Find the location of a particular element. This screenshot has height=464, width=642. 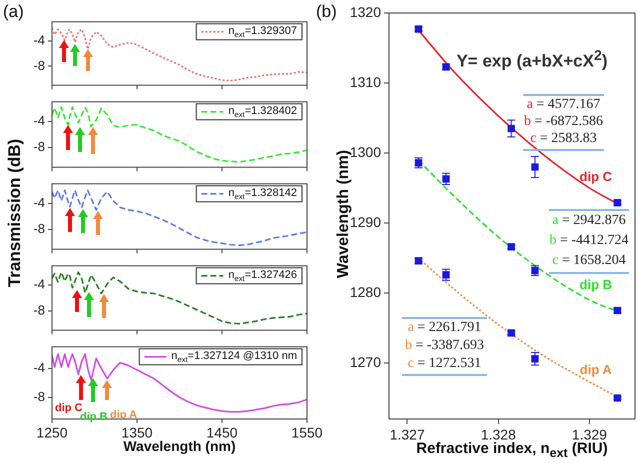

annotation: a = 4577.167 is located at coordinates (563, 104).